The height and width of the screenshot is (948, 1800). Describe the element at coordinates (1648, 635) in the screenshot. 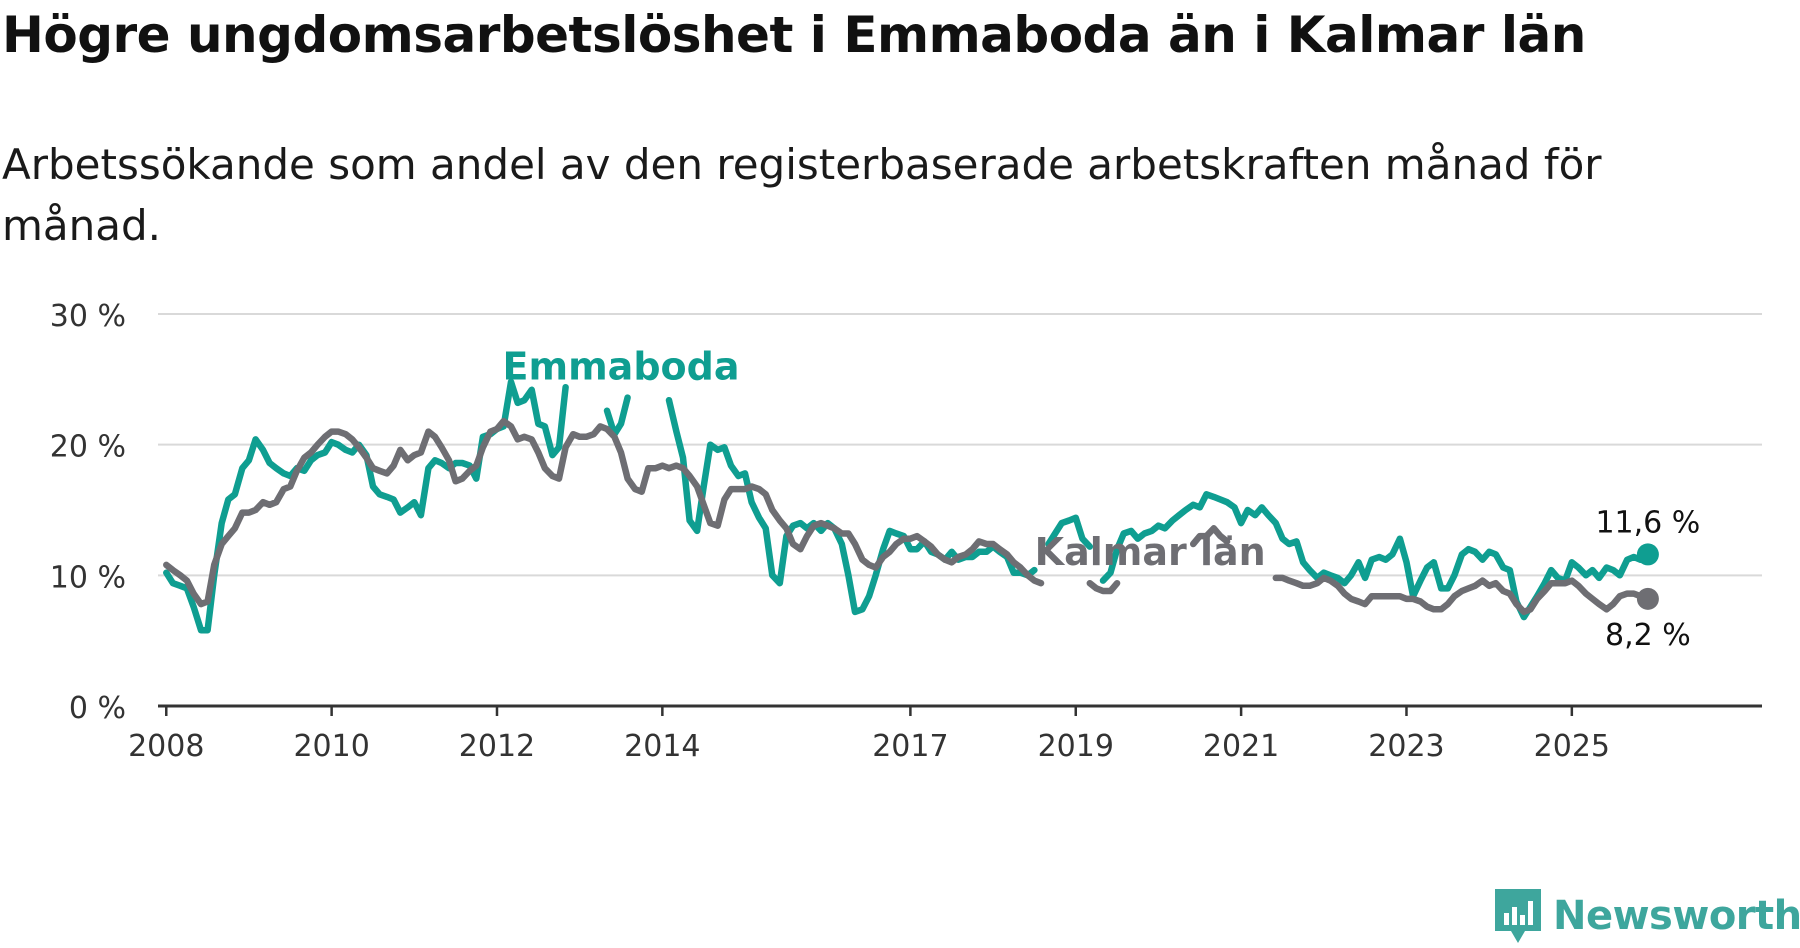

I see `end-value-label-kalmar-lan: 8,2 %` at that location.